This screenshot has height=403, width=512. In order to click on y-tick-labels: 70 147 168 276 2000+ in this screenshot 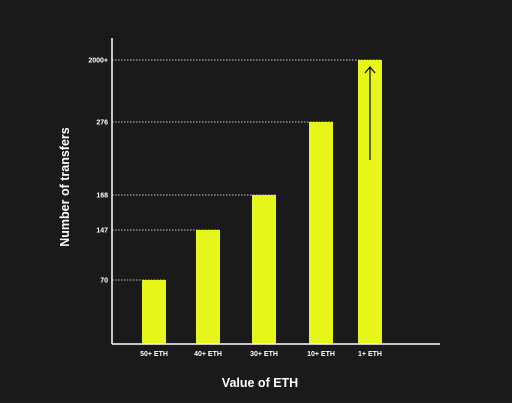, I will do `click(98, 171)`.